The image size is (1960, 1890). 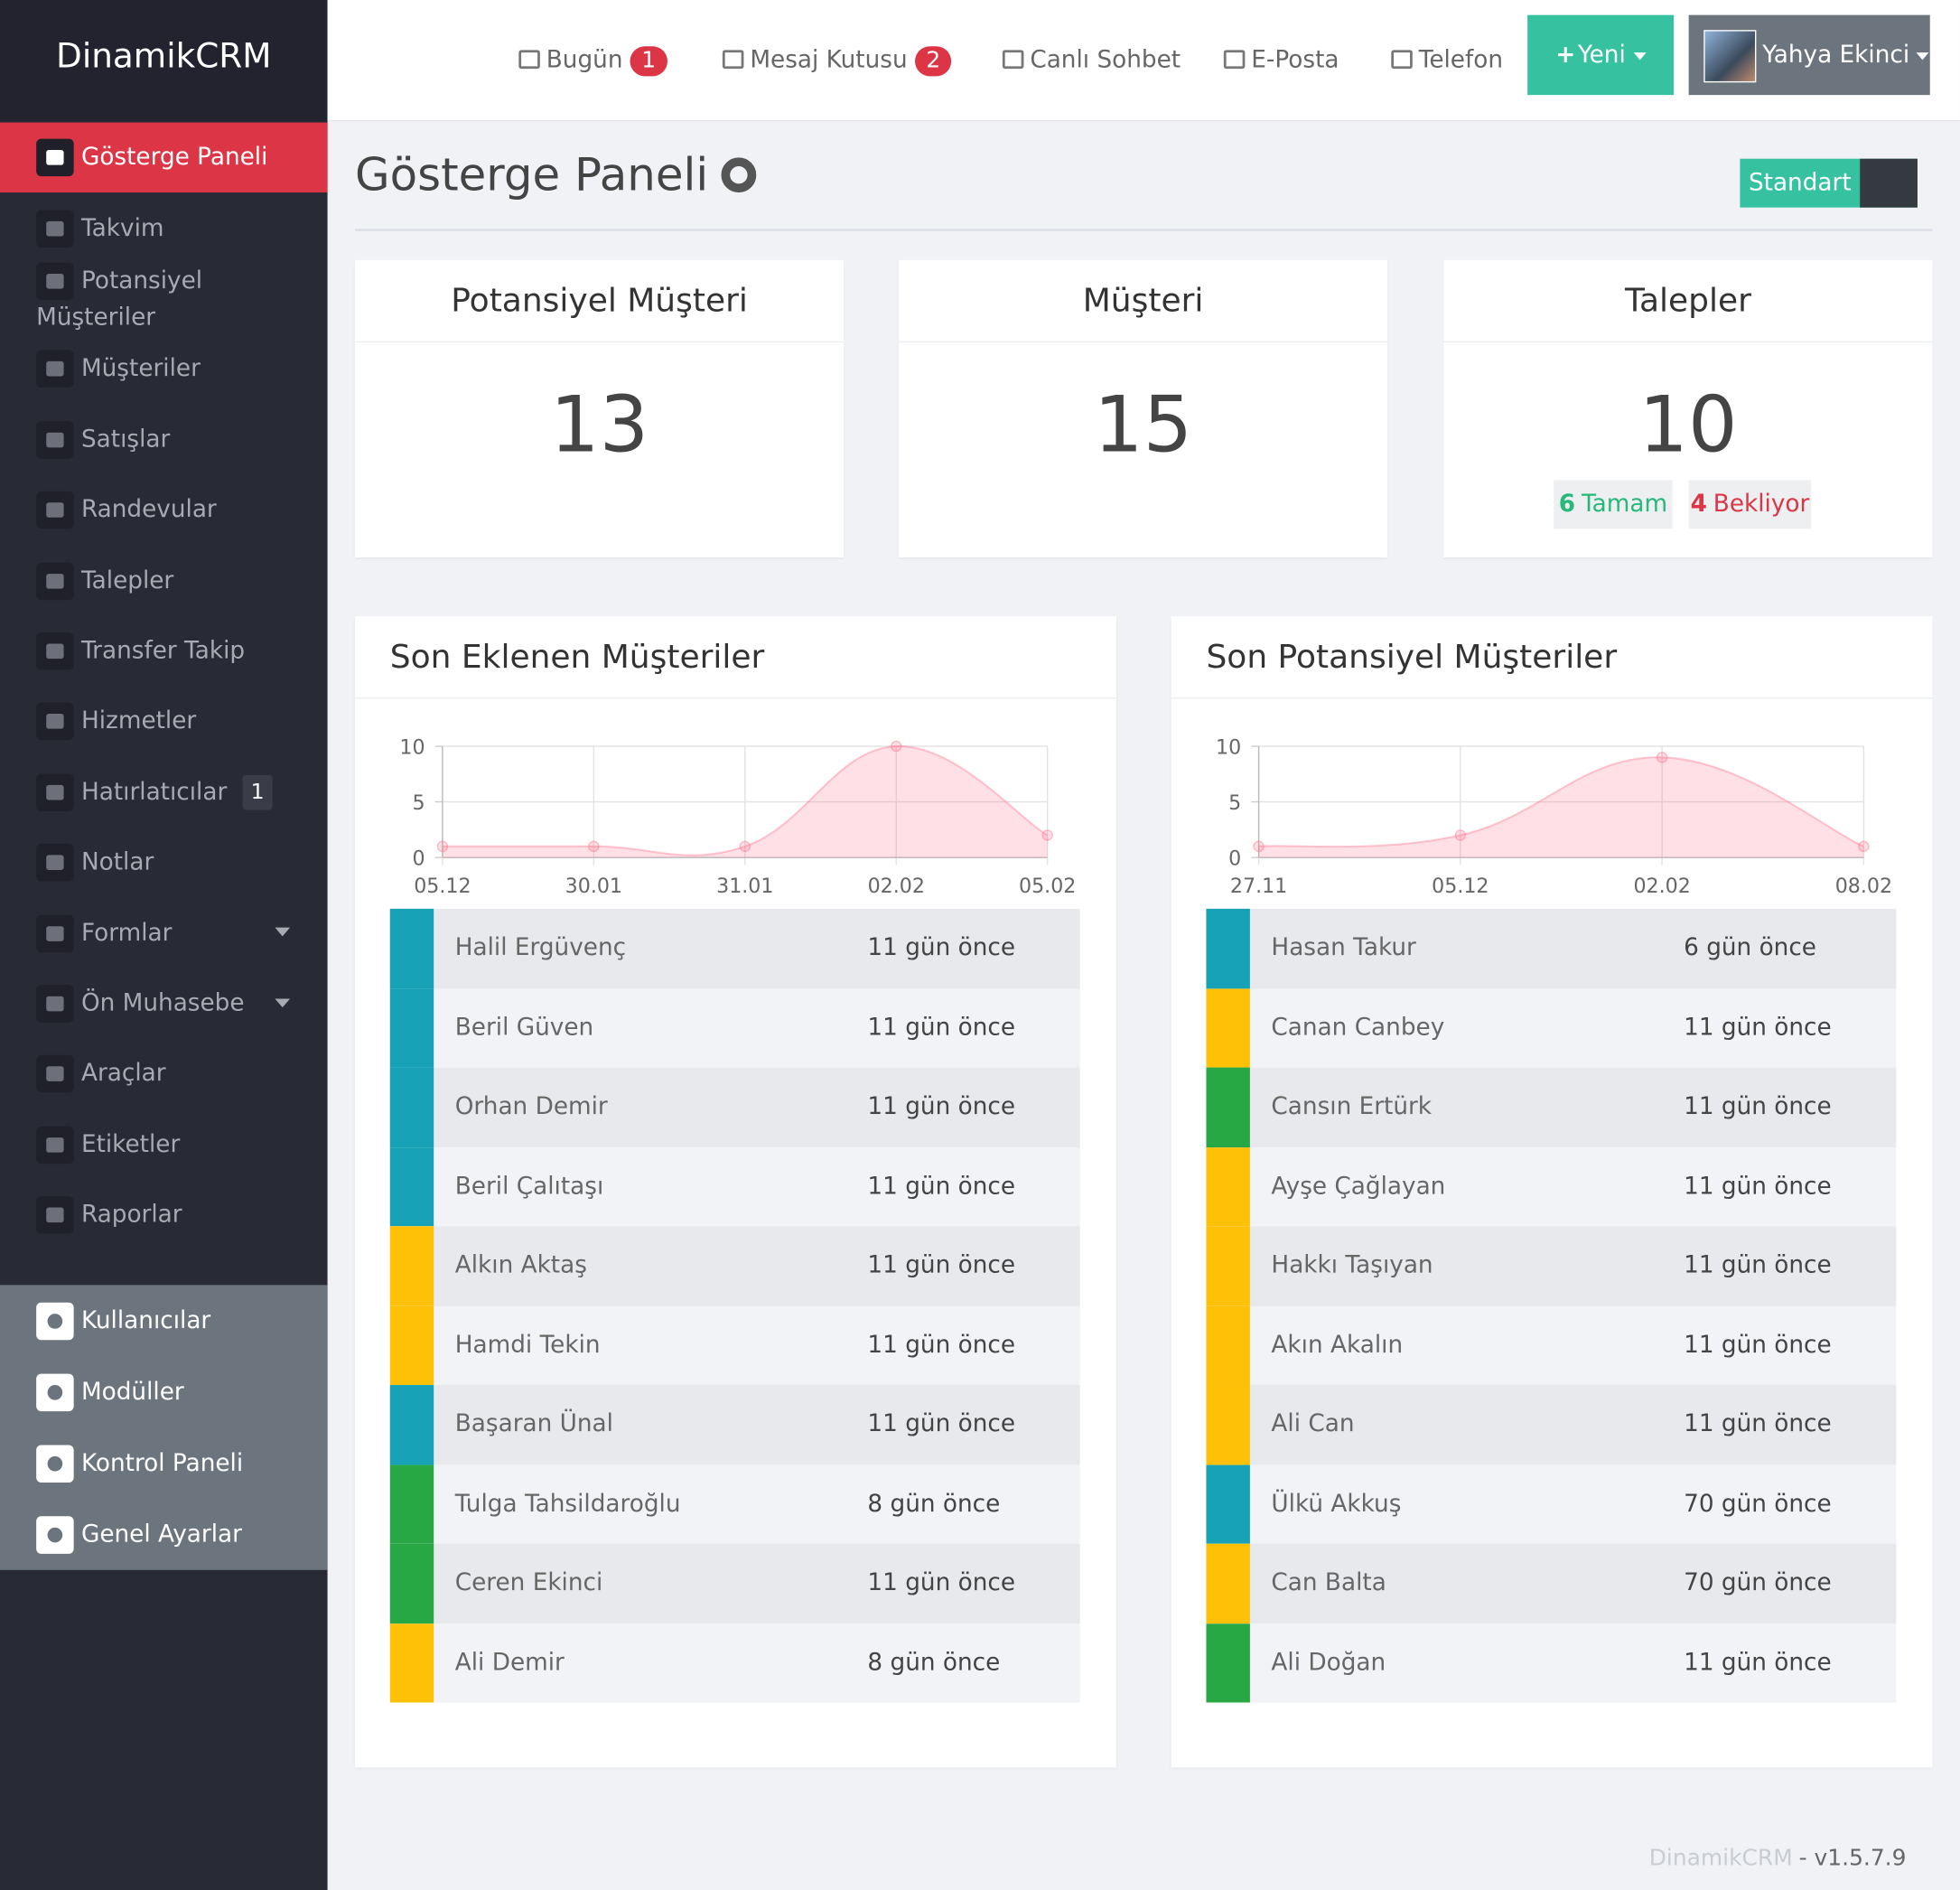 What do you see at coordinates (1281, 60) in the screenshot?
I see `topbar-link: E-Posta` at bounding box center [1281, 60].